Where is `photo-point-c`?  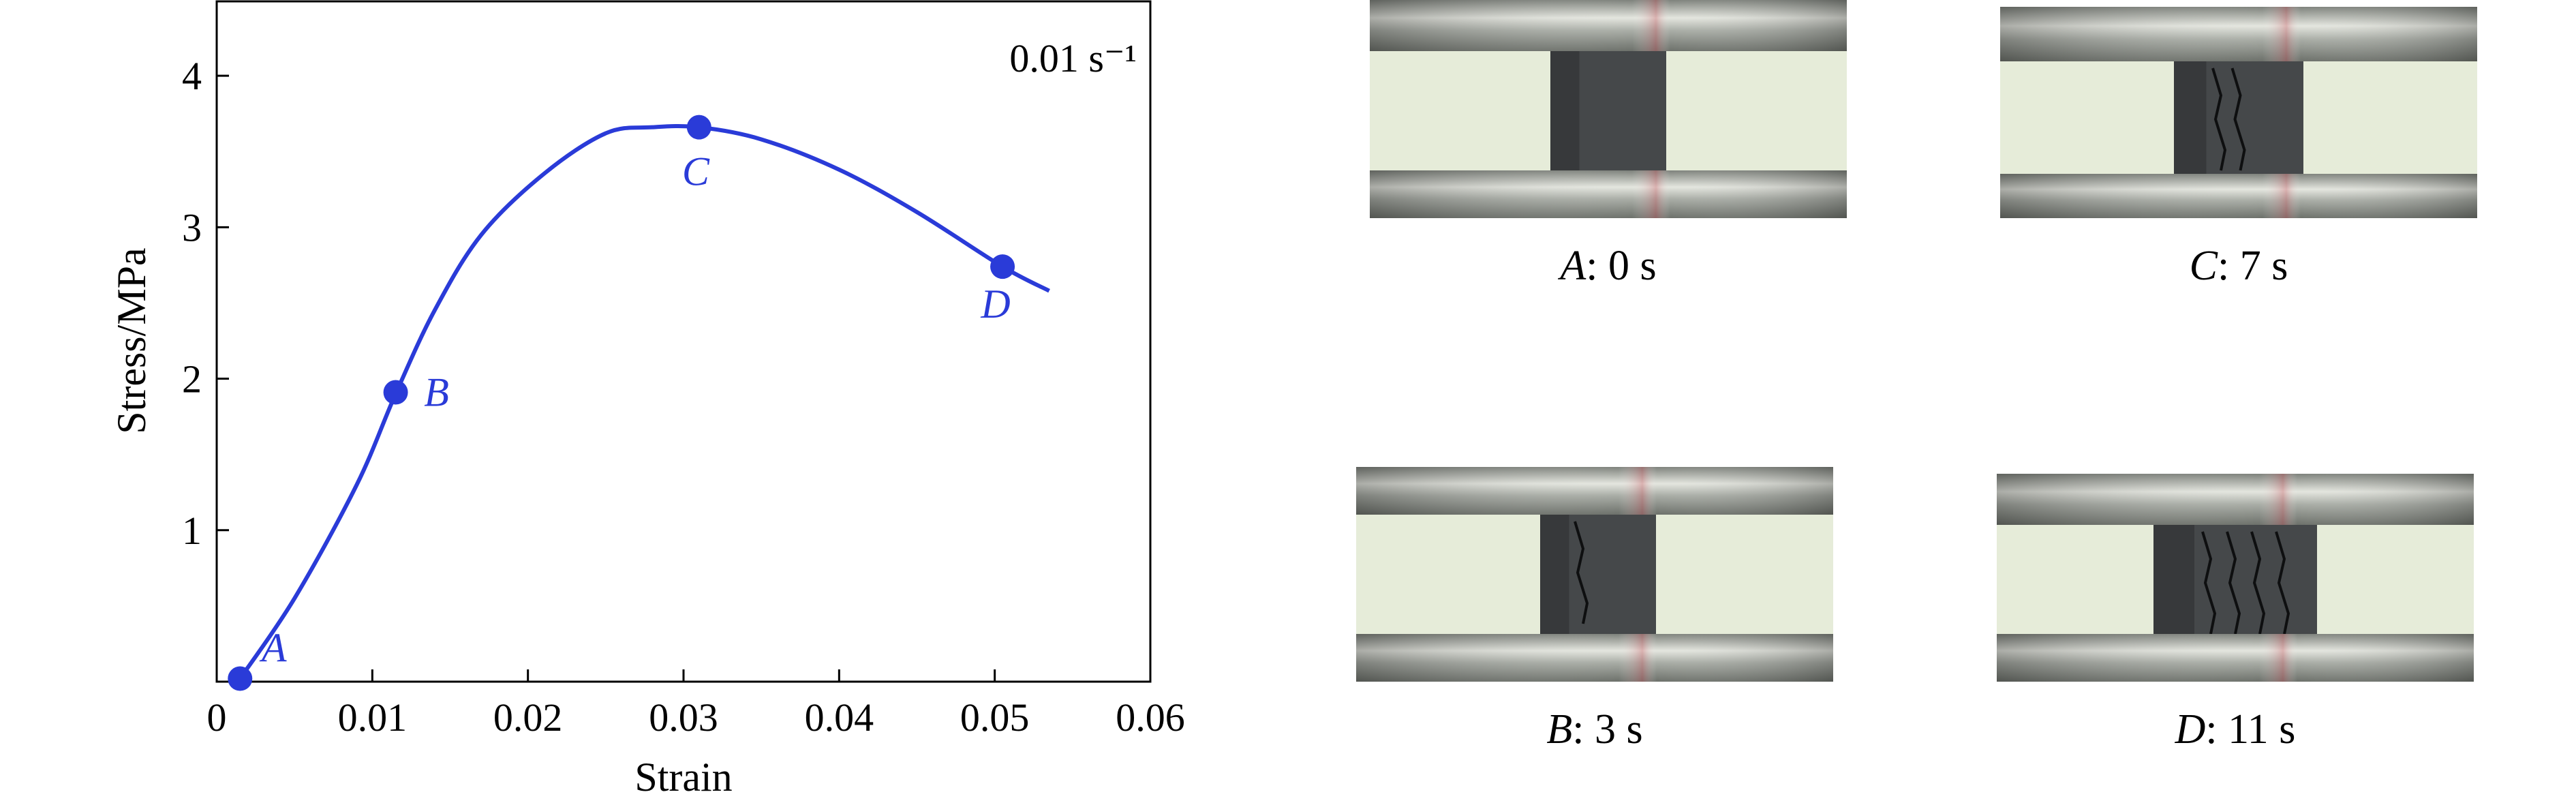
photo-point-c is located at coordinates (2238, 113).